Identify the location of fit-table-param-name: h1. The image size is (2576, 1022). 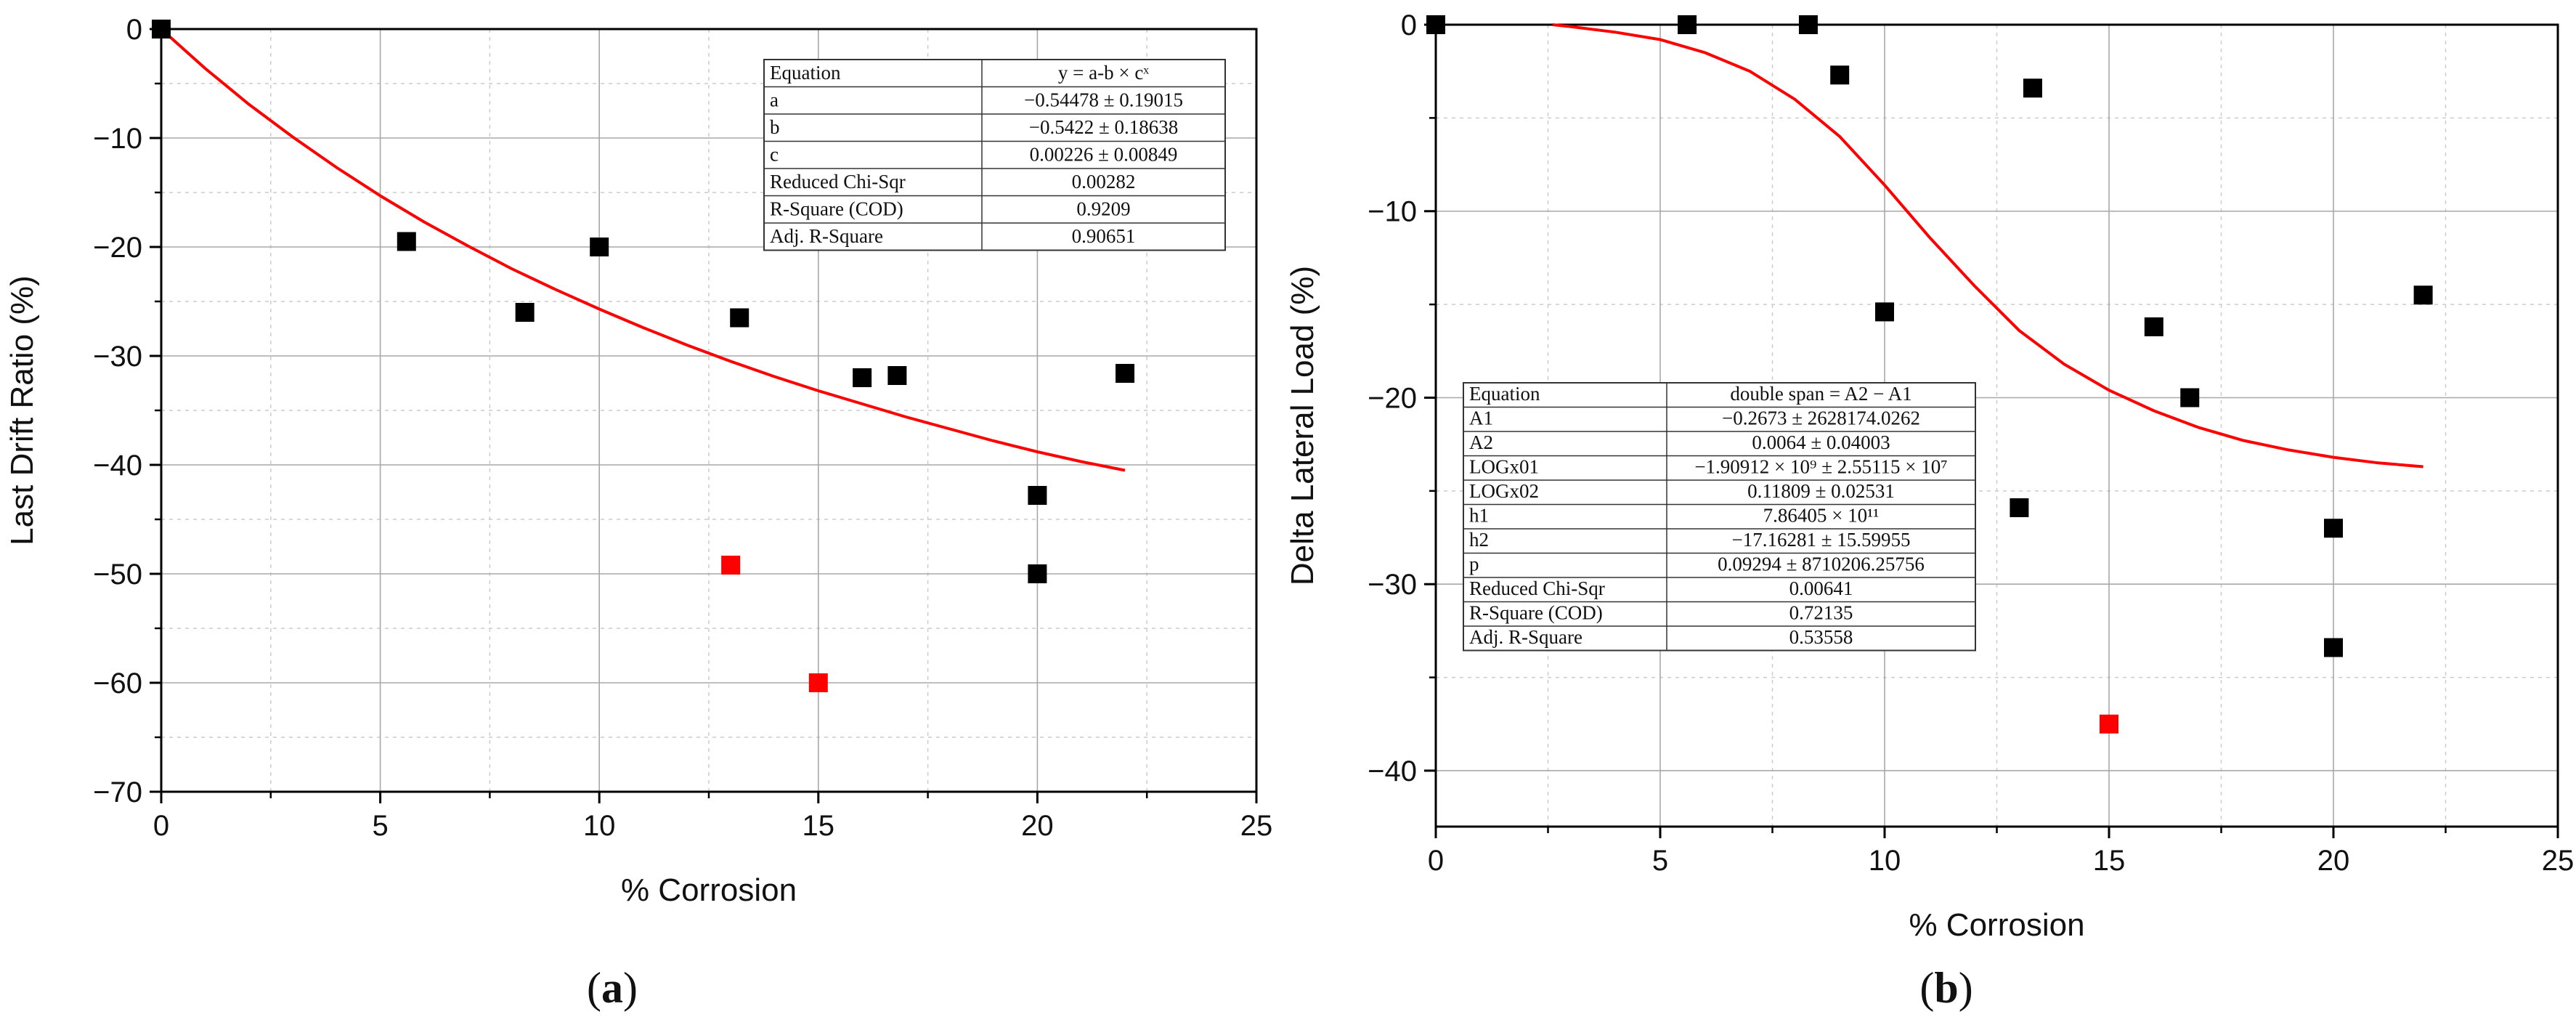
(1479, 516).